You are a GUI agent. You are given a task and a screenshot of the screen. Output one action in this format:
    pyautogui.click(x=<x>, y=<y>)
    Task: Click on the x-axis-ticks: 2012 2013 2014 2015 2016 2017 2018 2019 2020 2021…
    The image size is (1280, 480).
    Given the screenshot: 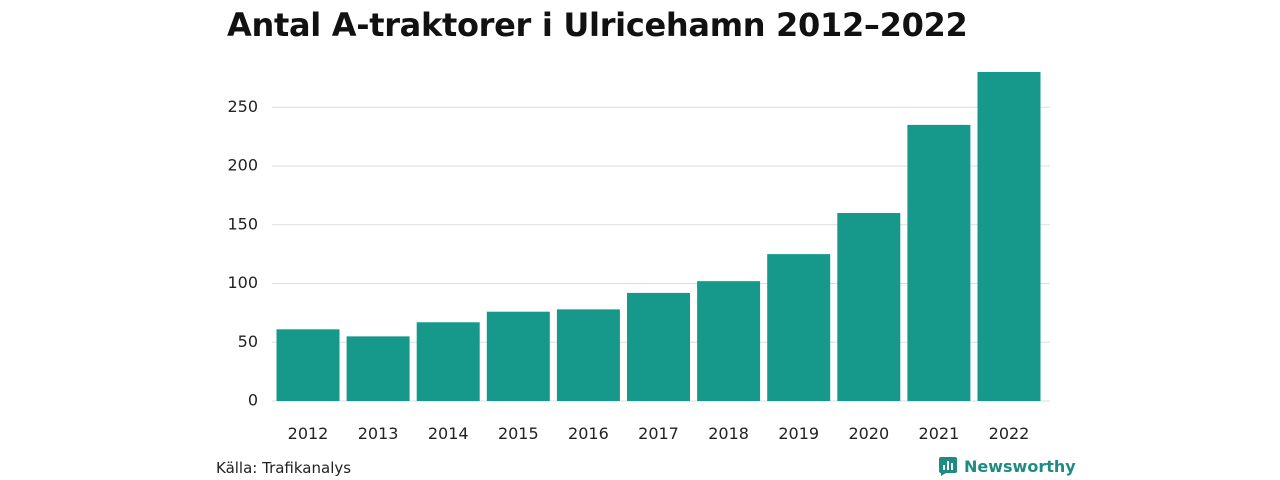 What is the action you would take?
    pyautogui.click(x=659, y=433)
    